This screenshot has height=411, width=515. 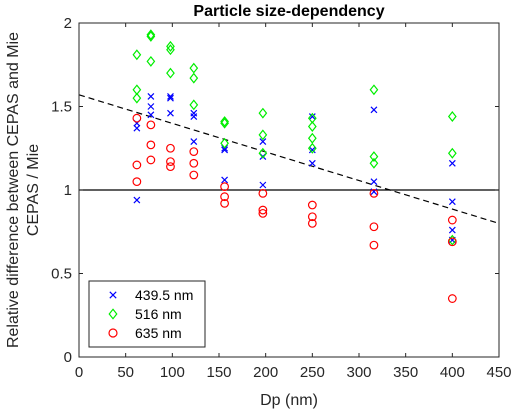 I want to click on x-tick-label: 50, so click(x=125, y=372).